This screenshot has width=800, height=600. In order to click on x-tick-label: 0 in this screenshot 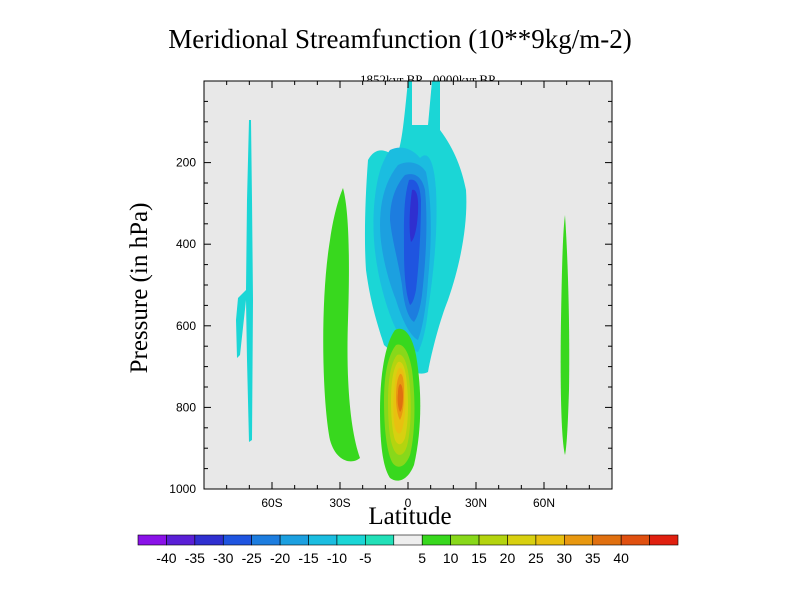, I will do `click(408, 503)`.